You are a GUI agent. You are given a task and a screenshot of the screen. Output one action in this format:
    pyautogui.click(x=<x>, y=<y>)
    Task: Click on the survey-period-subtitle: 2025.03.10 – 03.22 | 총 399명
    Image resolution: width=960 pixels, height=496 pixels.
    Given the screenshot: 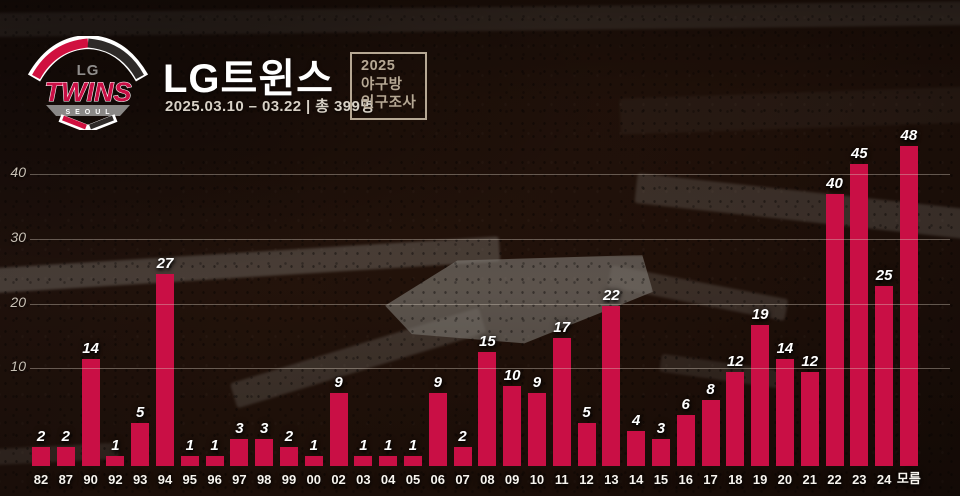 What is the action you would take?
    pyautogui.click(x=270, y=106)
    